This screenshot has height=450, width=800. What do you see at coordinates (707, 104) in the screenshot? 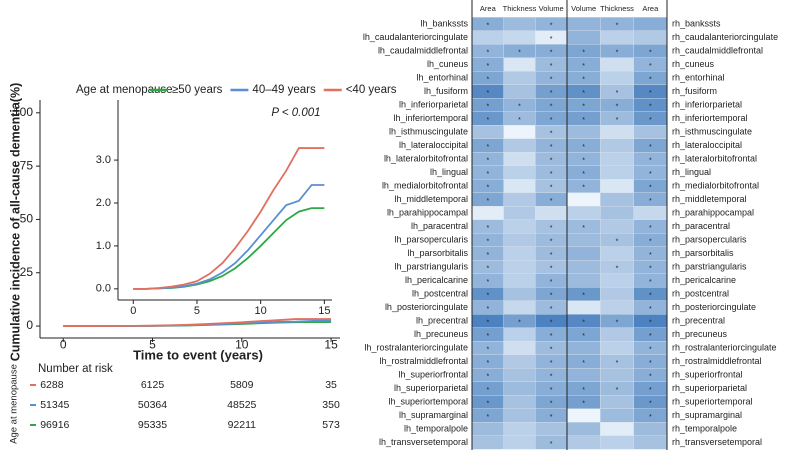
I see `row-label-right: rh_inferiorparietal` at bounding box center [707, 104].